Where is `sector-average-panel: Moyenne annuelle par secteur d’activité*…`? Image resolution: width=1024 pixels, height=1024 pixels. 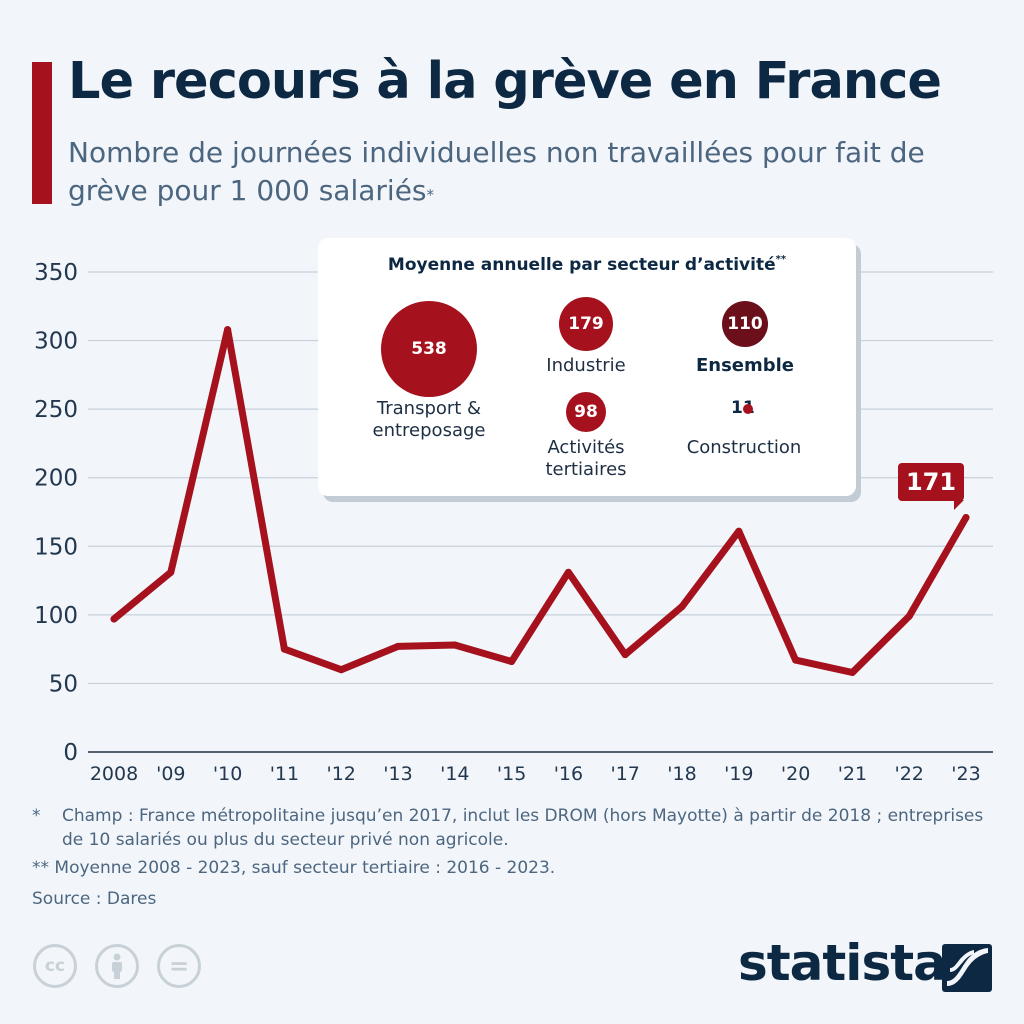
sector-average-panel: Moyenne annuelle par secteur d’activité*… is located at coordinates (587, 367).